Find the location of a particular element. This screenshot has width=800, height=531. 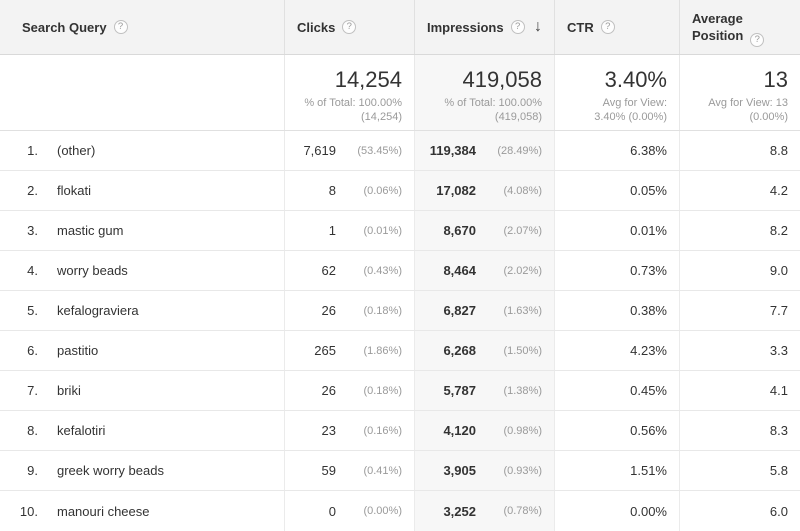

clicks-percent: (0.06%) is located at coordinates (382, 190).